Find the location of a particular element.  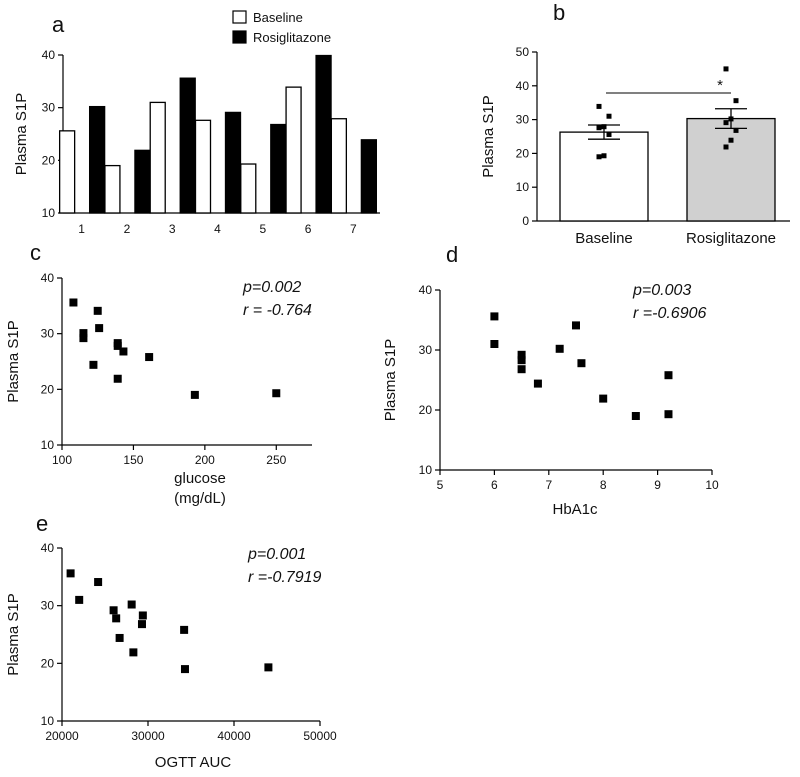

e-stat-r: r =-0.7919 is located at coordinates (284, 577).